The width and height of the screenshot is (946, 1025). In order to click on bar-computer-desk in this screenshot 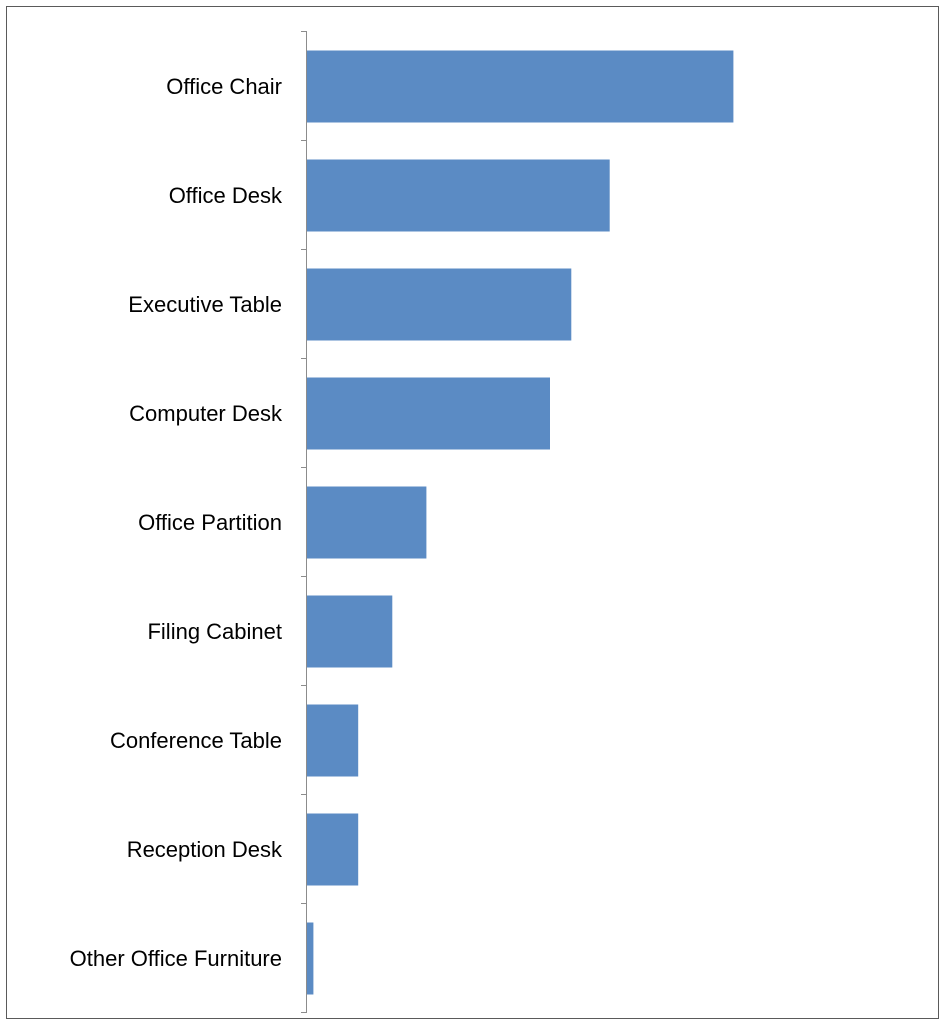, I will do `click(428, 413)`.